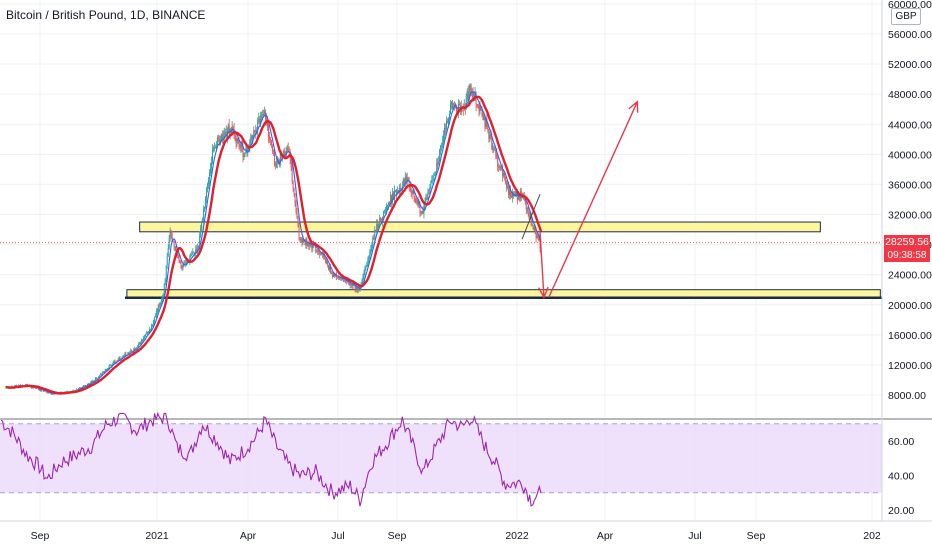 The image size is (932, 550). Describe the element at coordinates (543, 292) in the screenshot. I see `arrow-head` at that location.